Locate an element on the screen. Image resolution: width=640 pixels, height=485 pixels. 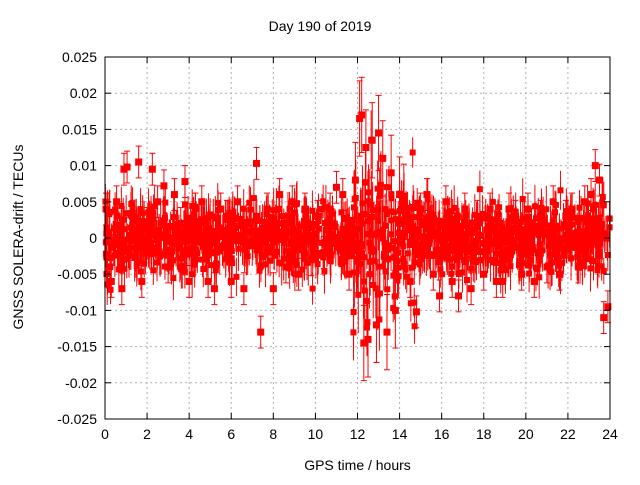
y-axis-label: GNSS SOLERA-drift / TECUs is located at coordinates (18, 237).